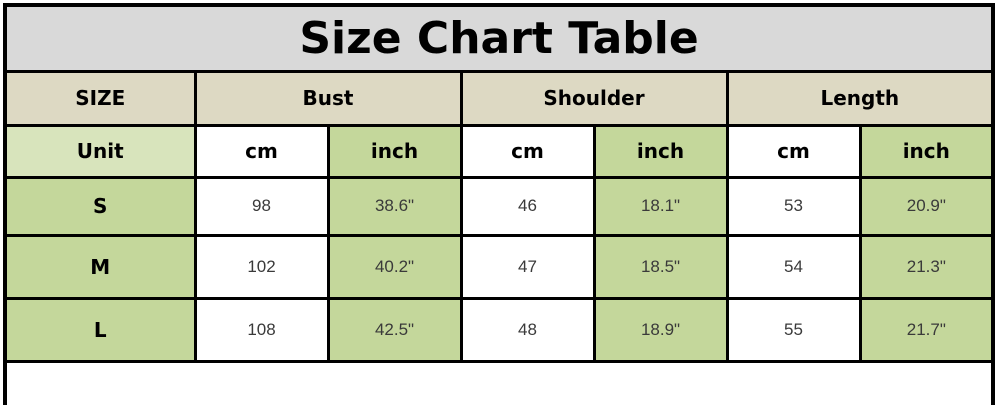  What do you see at coordinates (793, 266) in the screenshot?
I see `cell-m-length-cm: 54` at bounding box center [793, 266].